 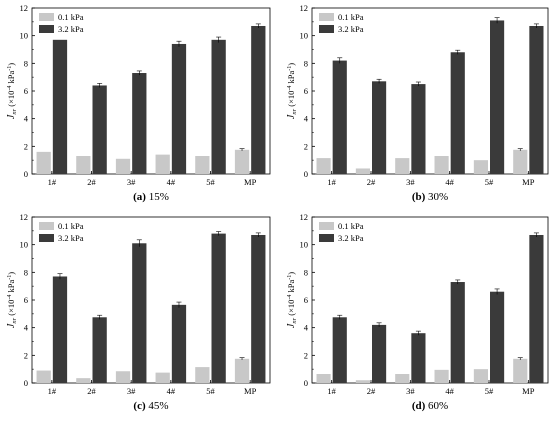 I want to click on panel-caption: (c) 45%, so click(x=150, y=406).